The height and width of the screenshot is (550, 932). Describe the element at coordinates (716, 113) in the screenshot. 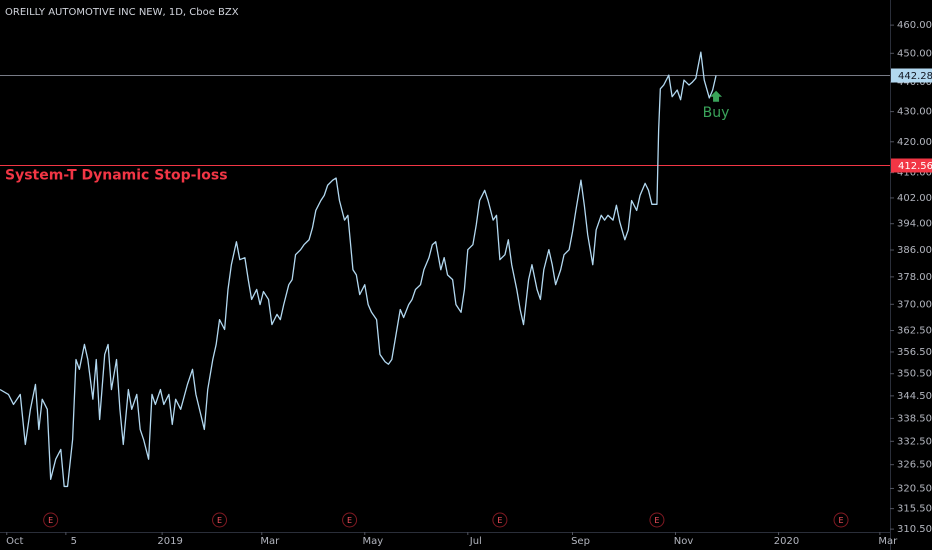

I see `annotation-text: Buy` at that location.